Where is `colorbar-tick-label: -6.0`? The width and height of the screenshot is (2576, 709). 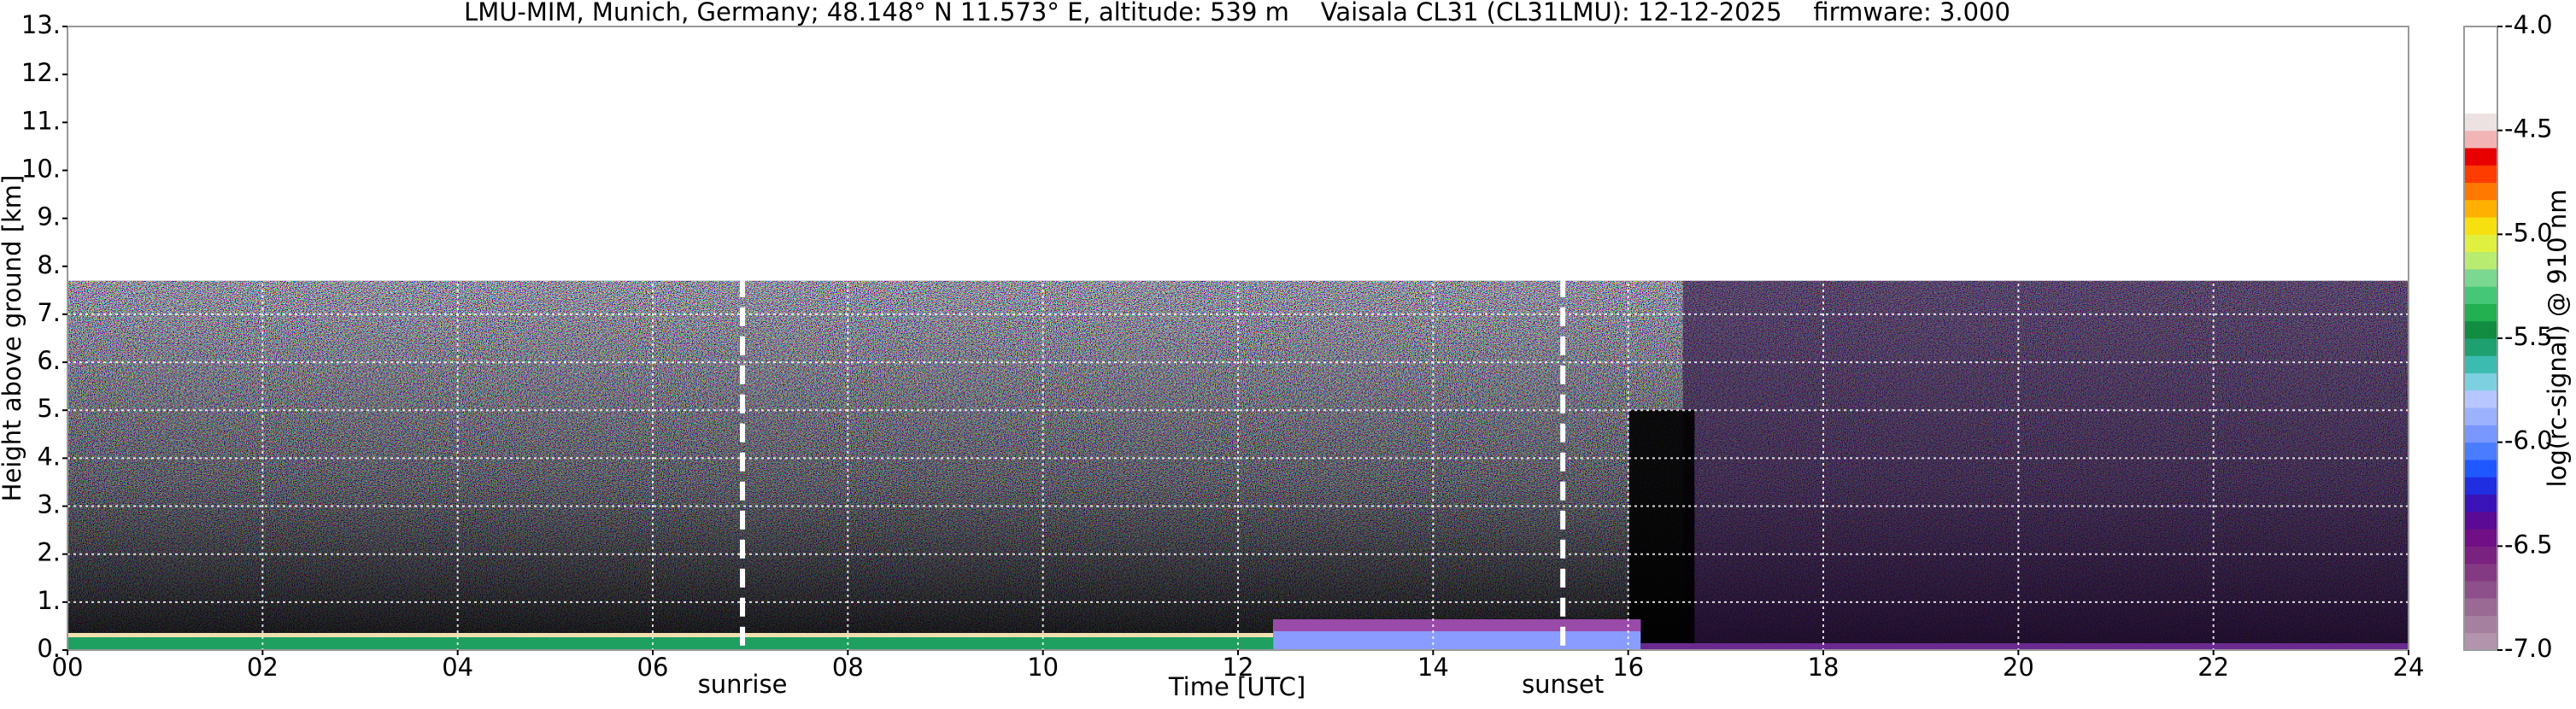
colorbar-tick-label: -6.0 is located at coordinates (2528, 441).